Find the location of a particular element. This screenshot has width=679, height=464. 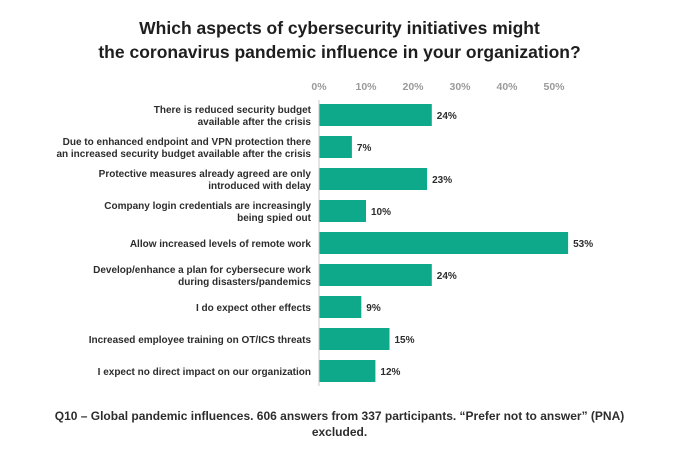

category-label-line: being spied out is located at coordinates (274, 218).